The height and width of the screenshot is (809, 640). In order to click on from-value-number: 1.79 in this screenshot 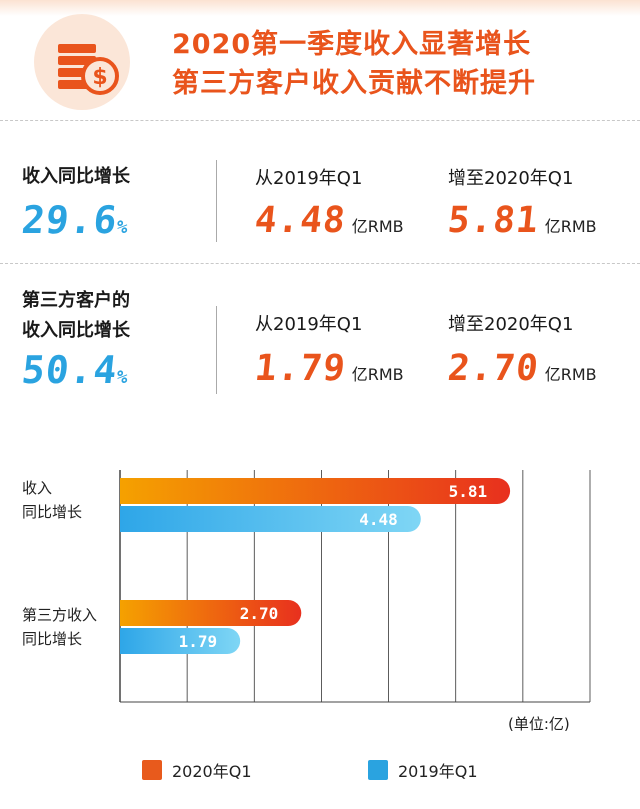, I will do `click(300, 368)`.